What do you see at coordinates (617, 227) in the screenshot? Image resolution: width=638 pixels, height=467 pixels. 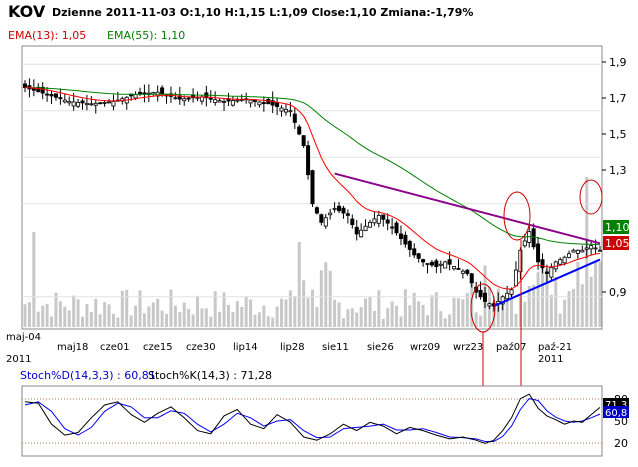 I see `last-price-badge-label: 1,10` at bounding box center [617, 227].